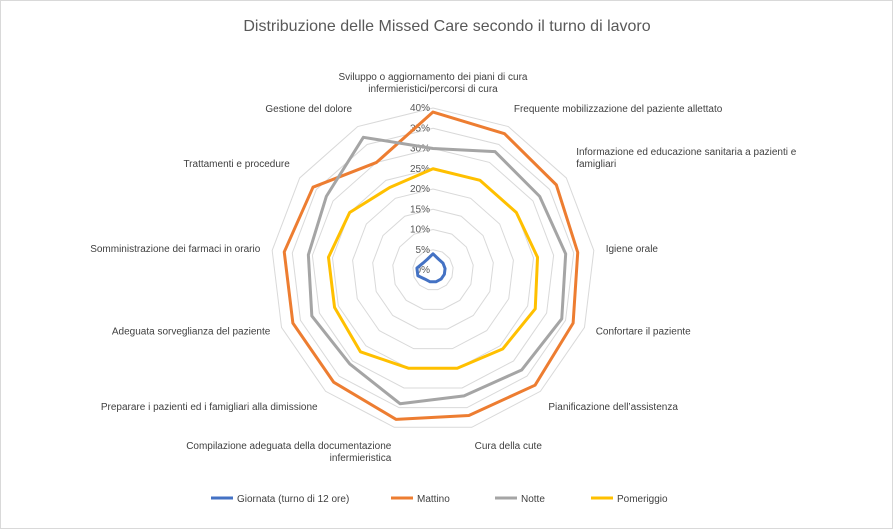 This screenshot has width=893, height=530. What do you see at coordinates (423, 270) in the screenshot?
I see `tick-label: 0%` at bounding box center [423, 270].